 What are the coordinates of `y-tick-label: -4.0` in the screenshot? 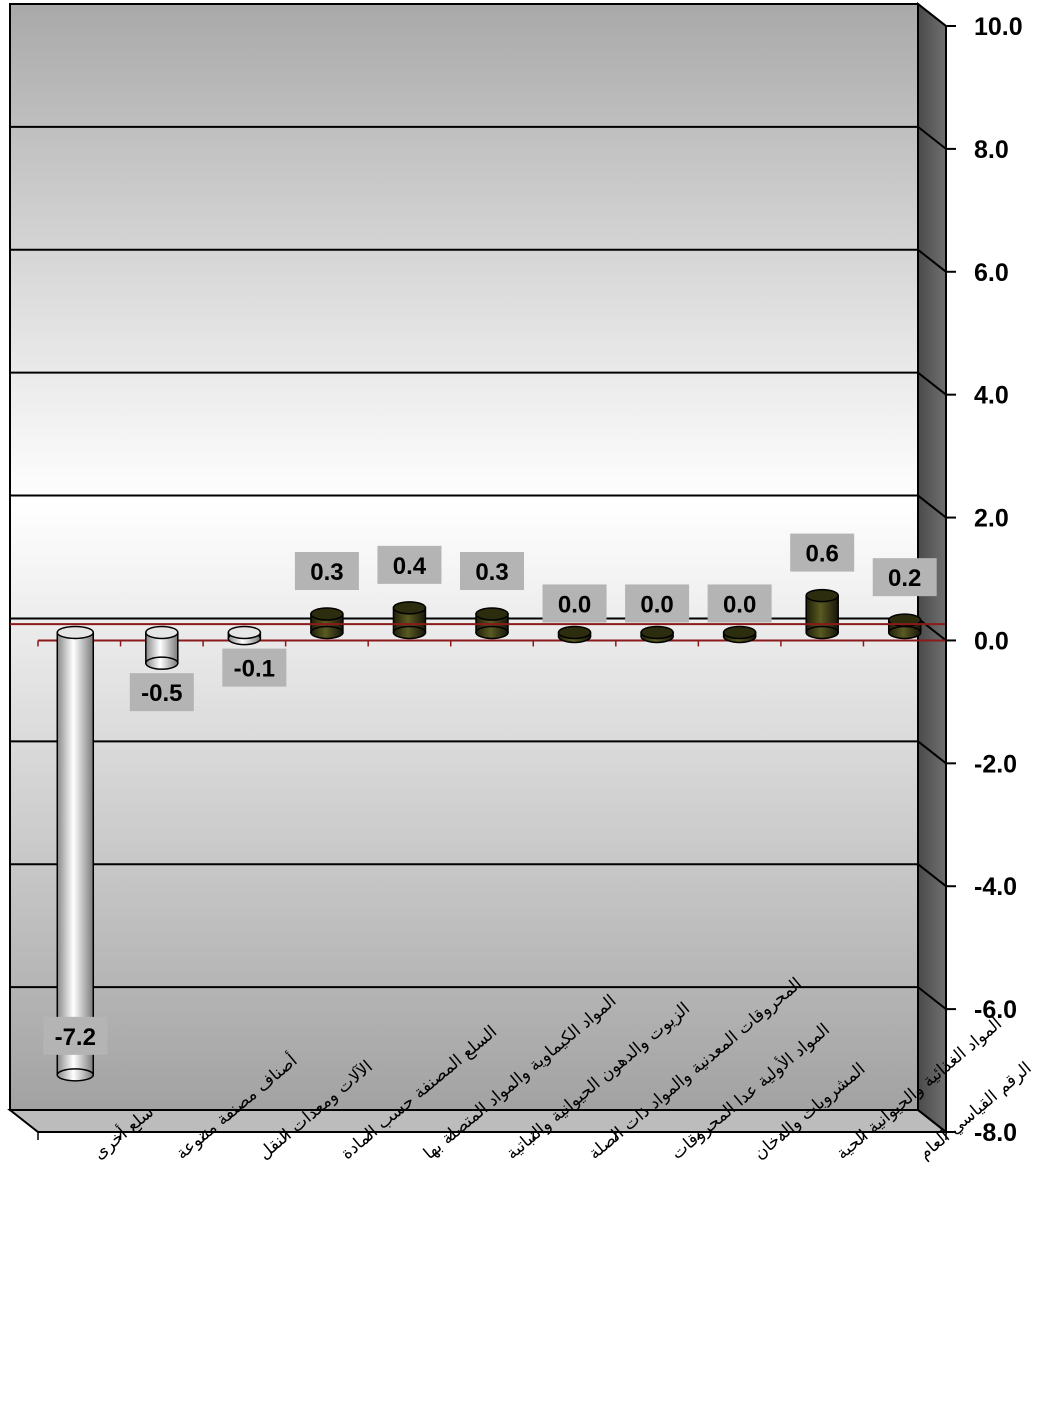 It's located at (995, 887).